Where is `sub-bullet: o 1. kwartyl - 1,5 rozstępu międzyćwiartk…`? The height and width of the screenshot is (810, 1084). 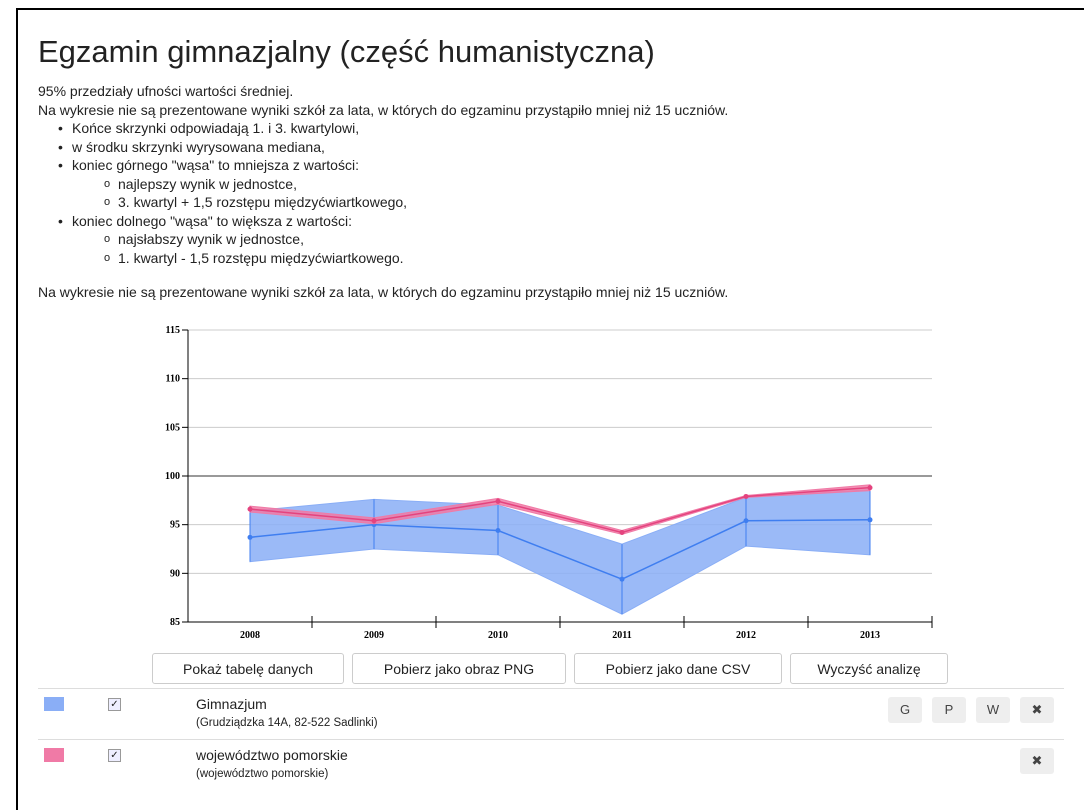
sub-bullet: o 1. kwartyl - 1,5 rozstępu międzyćwiartk… is located at coordinates (254, 257).